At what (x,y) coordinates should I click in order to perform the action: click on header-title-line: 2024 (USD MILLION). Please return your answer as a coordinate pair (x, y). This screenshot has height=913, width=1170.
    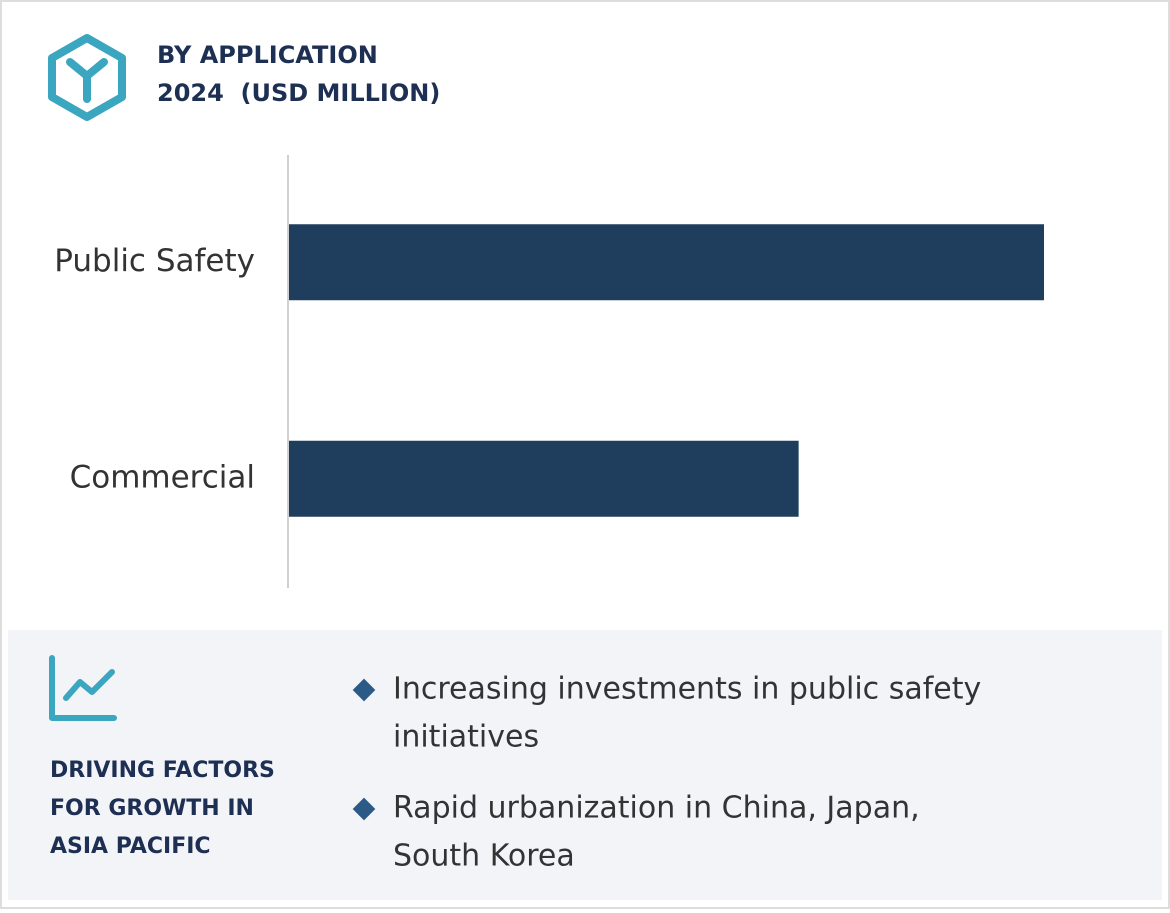
    Looking at the image, I should click on (298, 93).